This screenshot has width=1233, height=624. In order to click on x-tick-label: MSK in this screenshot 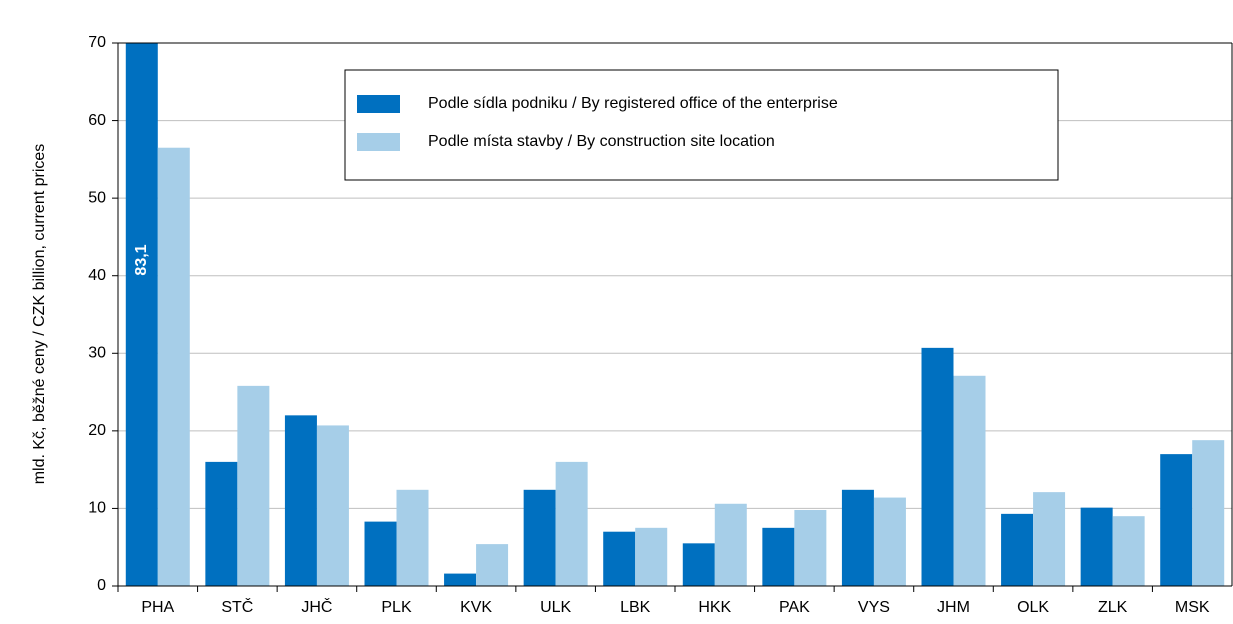, I will do `click(1192, 607)`.